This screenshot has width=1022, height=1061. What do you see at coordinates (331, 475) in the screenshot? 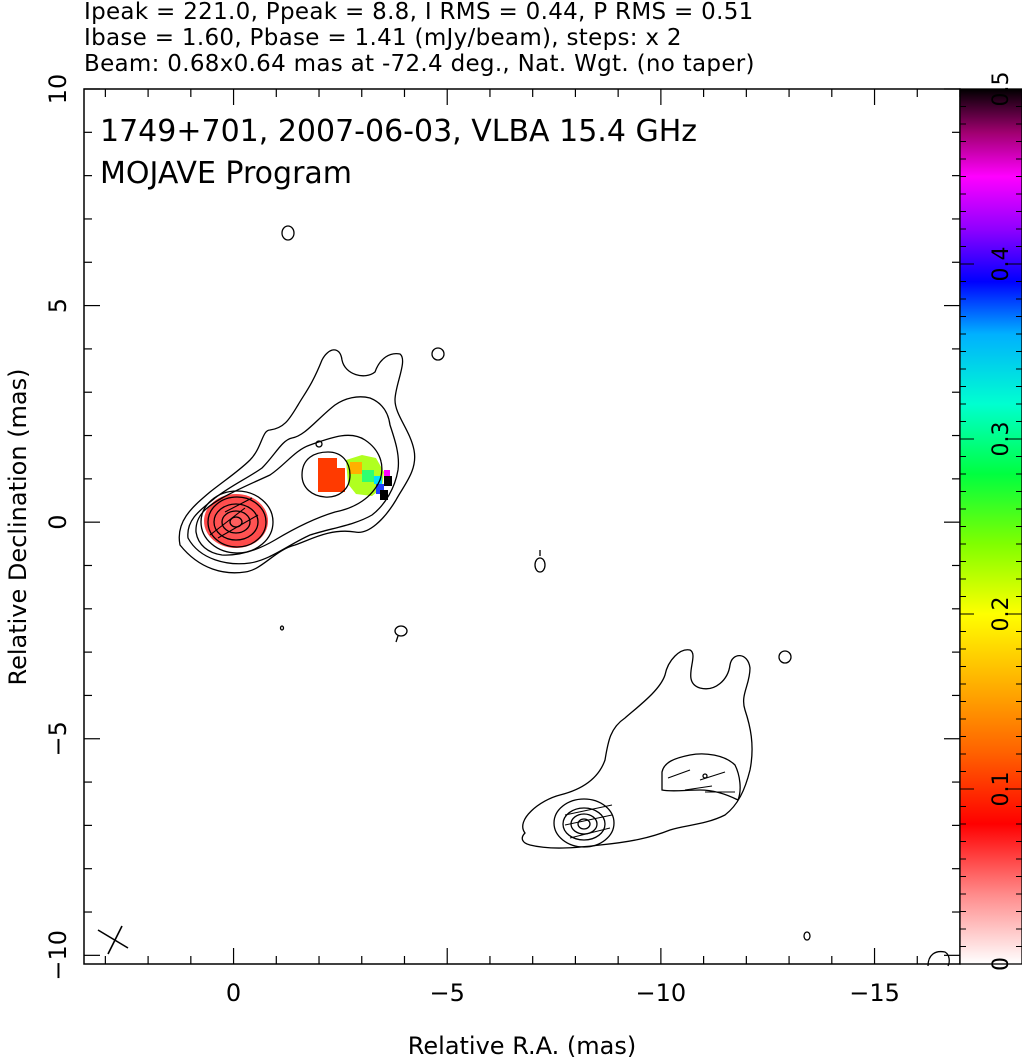
I see `inner-jet-polarization-patch` at bounding box center [331, 475].